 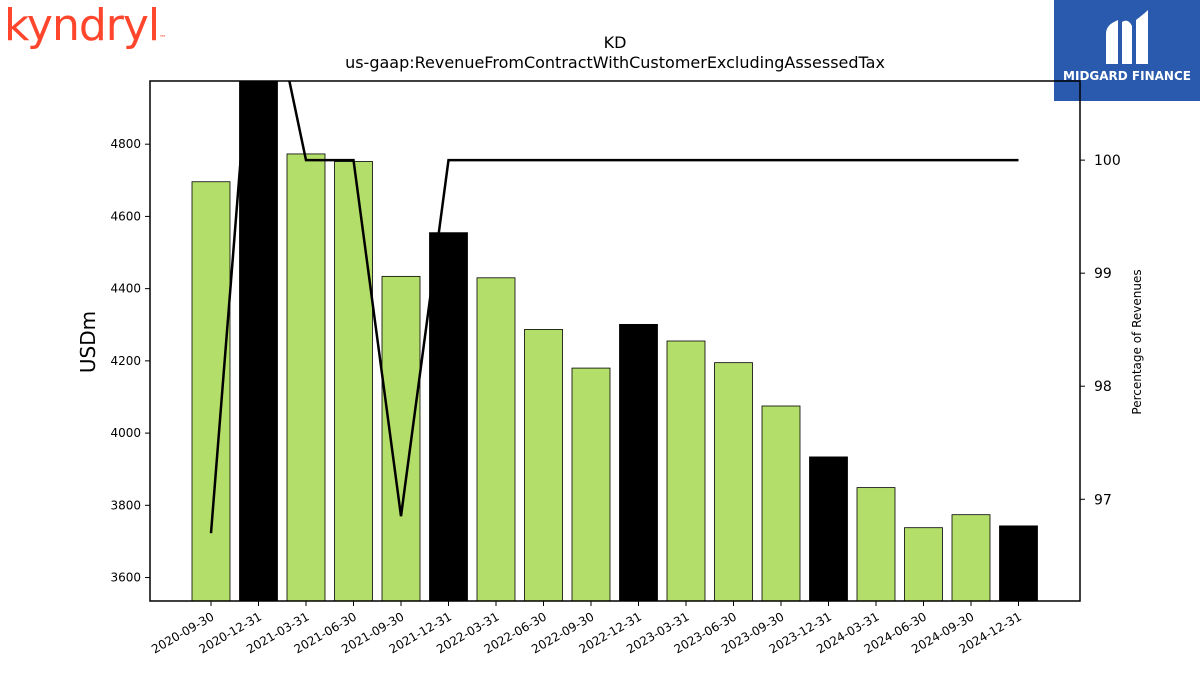 What do you see at coordinates (1103, 274) in the screenshot?
I see `y-tick-label-right: 99` at bounding box center [1103, 274].